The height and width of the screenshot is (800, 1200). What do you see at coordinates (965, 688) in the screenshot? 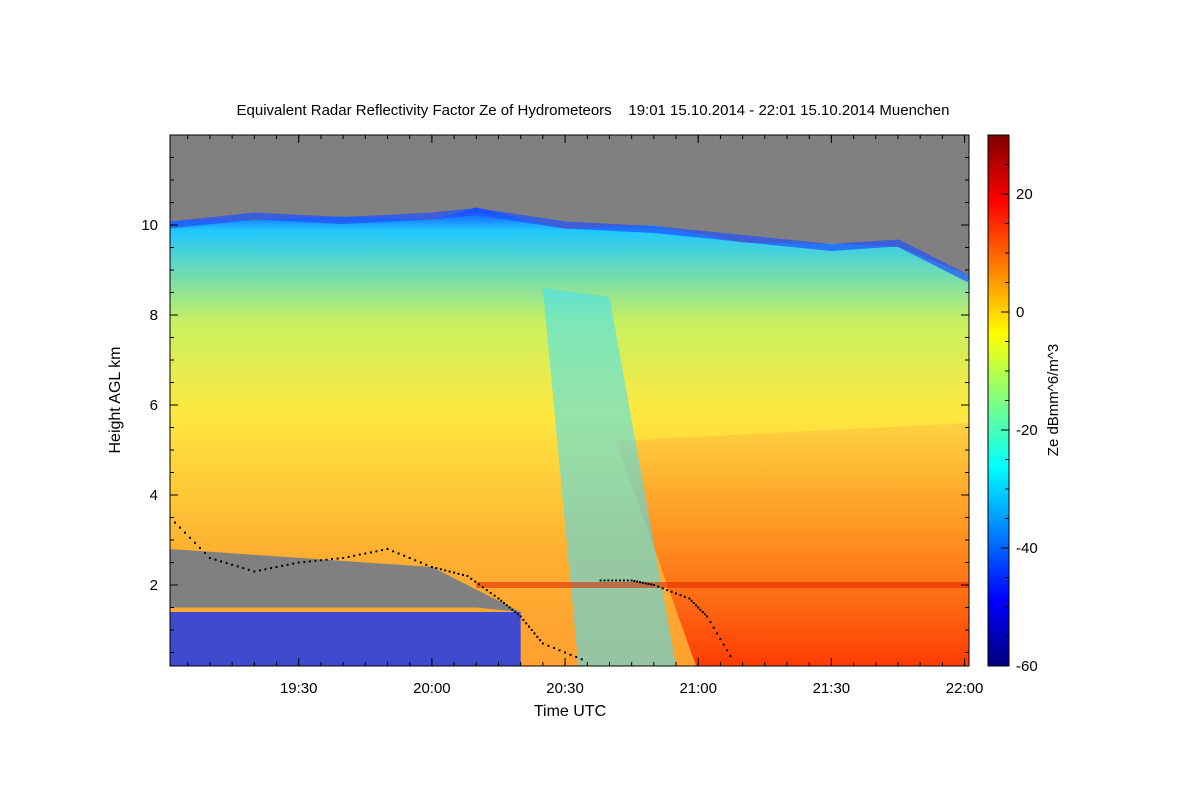
I see `x-tick-label: 22:00` at bounding box center [965, 688].